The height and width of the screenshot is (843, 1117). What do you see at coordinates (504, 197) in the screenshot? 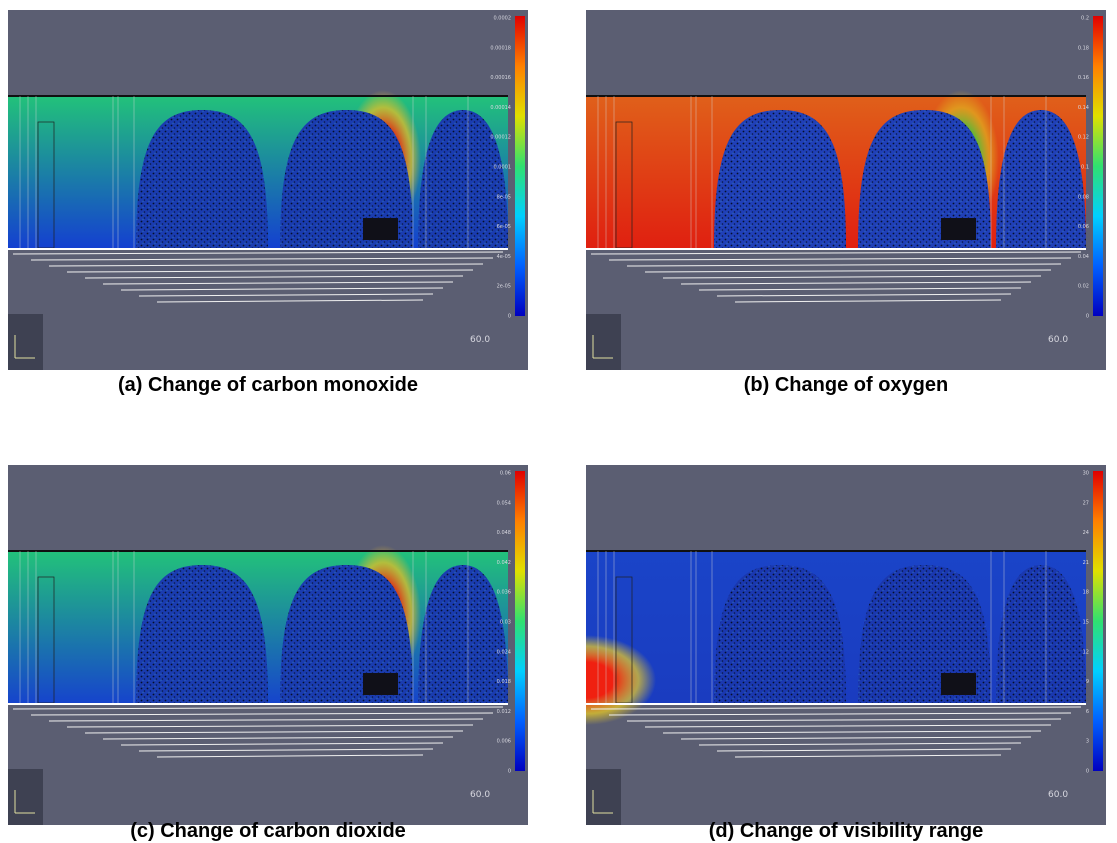
I see `colorbar-label: 8e-05` at bounding box center [504, 197].